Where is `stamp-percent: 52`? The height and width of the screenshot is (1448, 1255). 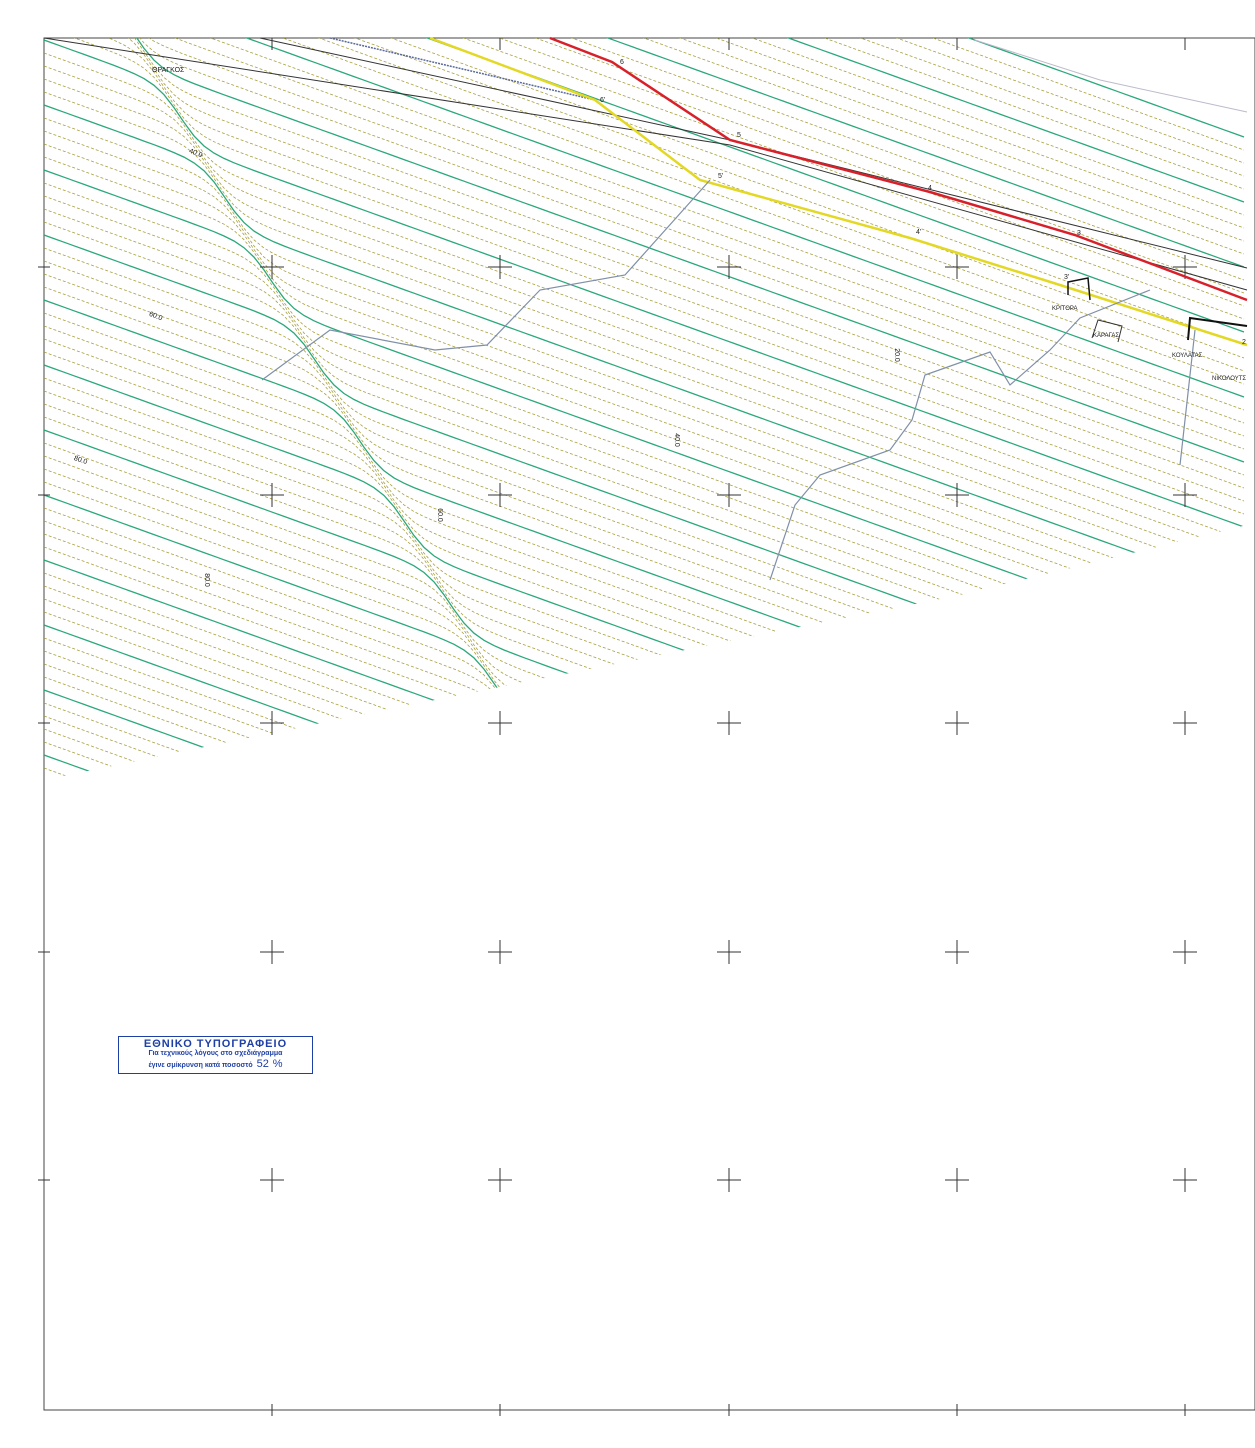 stamp-percent: 52 is located at coordinates (262, 1064).